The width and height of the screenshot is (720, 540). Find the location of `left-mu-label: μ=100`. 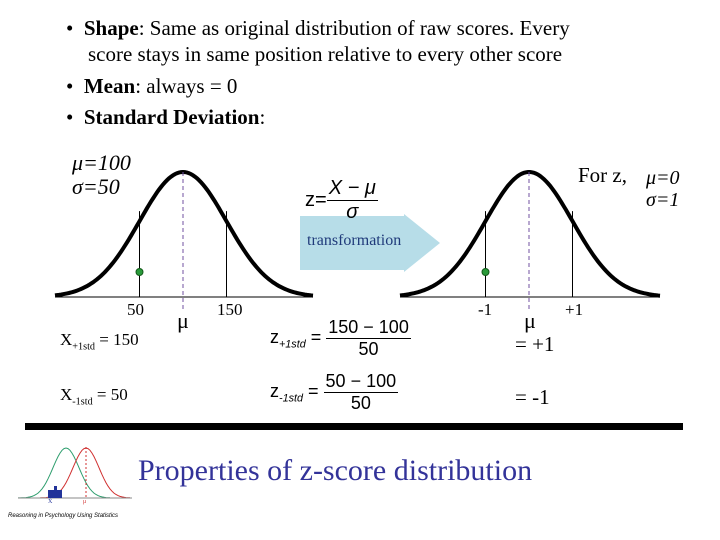

left-mu-label: μ=100 is located at coordinates (101, 162).